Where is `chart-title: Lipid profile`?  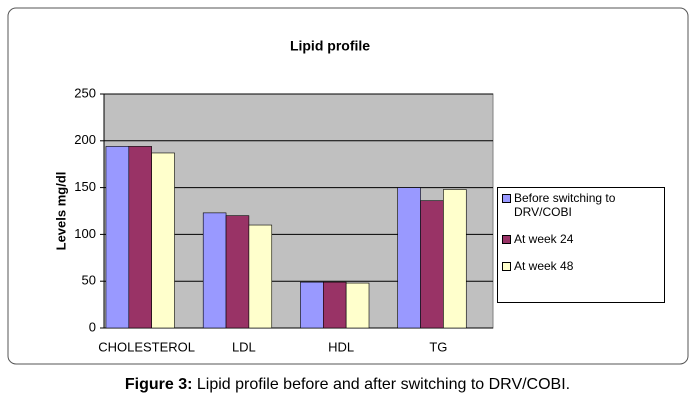
chart-title: Lipid profile is located at coordinates (330, 46).